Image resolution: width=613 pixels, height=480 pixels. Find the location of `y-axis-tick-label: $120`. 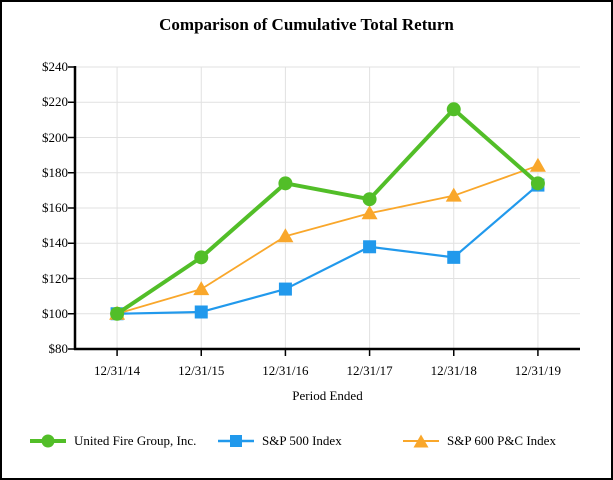

y-axis-tick-label: $120 is located at coordinates (55, 278).